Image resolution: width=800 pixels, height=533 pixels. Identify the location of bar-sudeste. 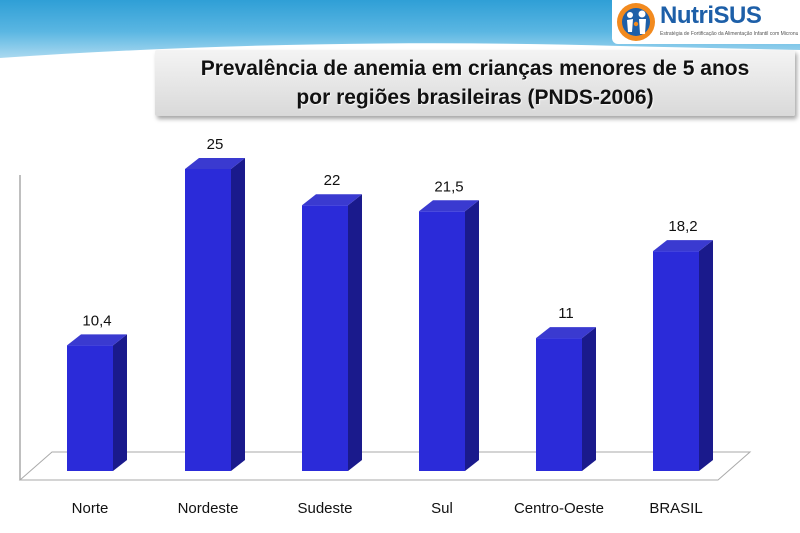
(325, 338).